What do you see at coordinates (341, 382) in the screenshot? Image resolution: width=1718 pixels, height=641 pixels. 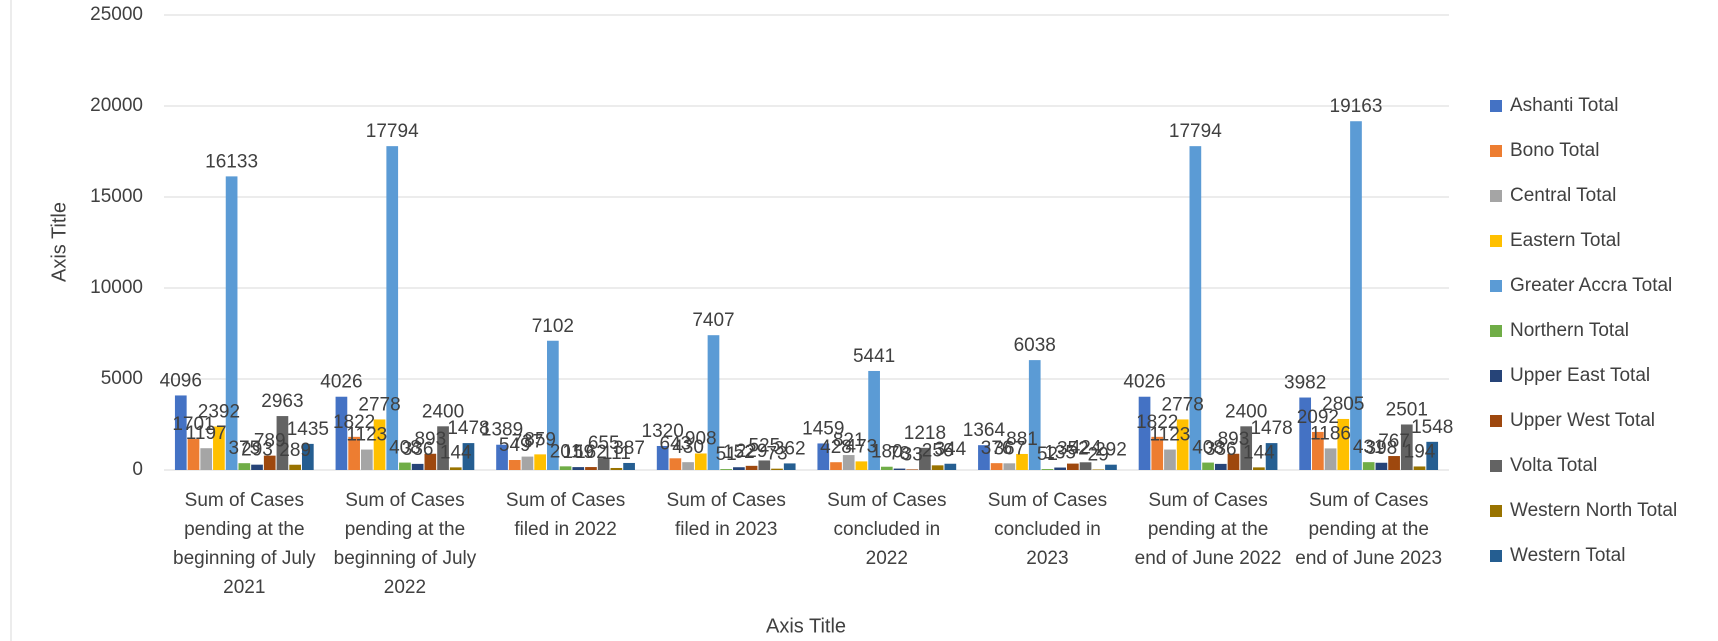 I see `data-label: 4026` at bounding box center [341, 382].